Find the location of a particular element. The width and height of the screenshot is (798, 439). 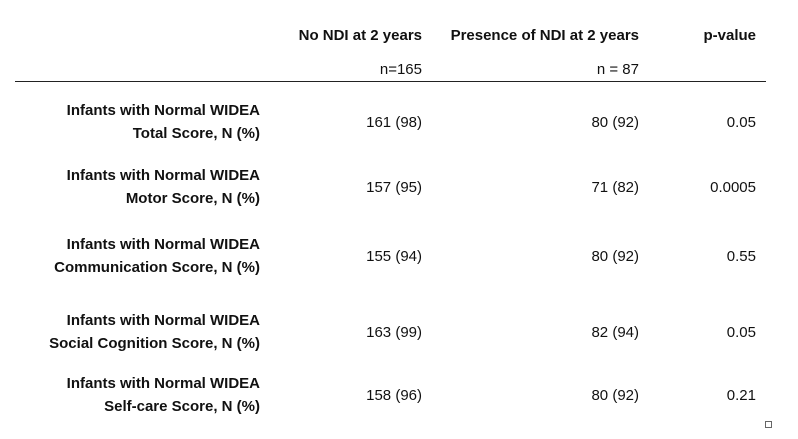

cell-p-communication: 0.55 is located at coordinates (741, 256).